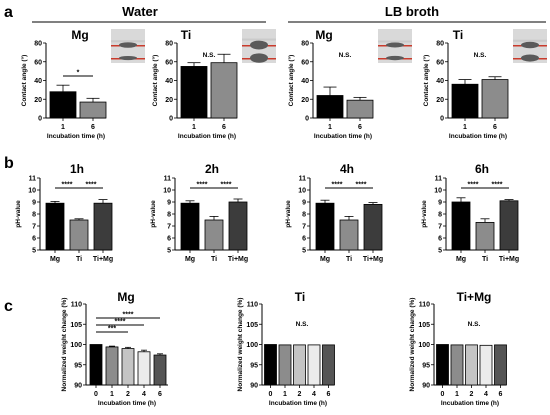  Describe the element at coordinates (8, 12) in the screenshot. I see `panel-label-a: a` at that location.